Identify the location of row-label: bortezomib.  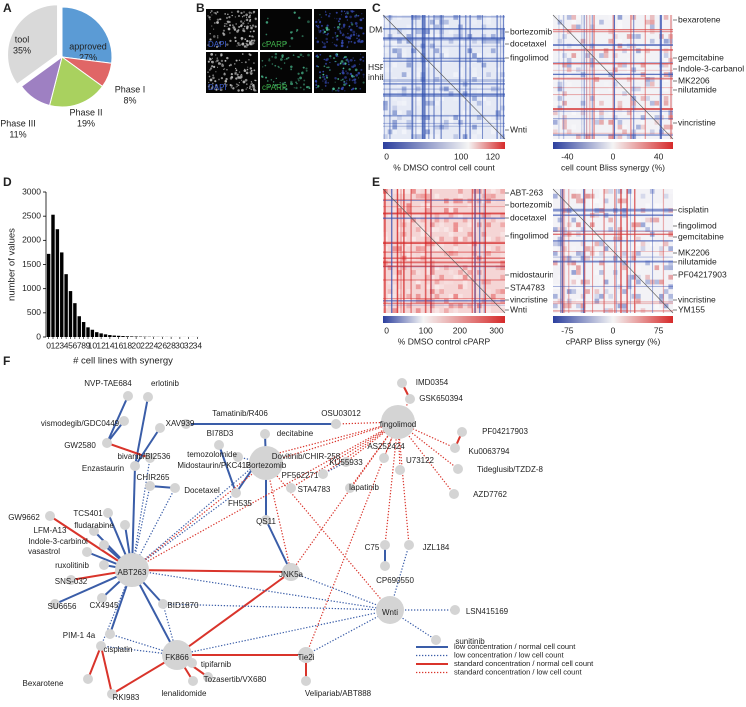
(531, 31).